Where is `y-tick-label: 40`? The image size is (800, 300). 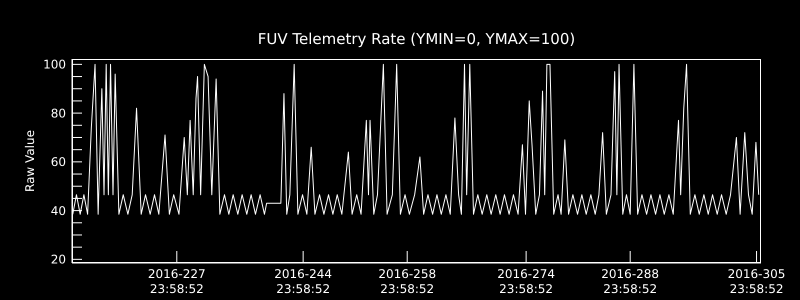
y-tick-label: 40 is located at coordinates (58, 211).